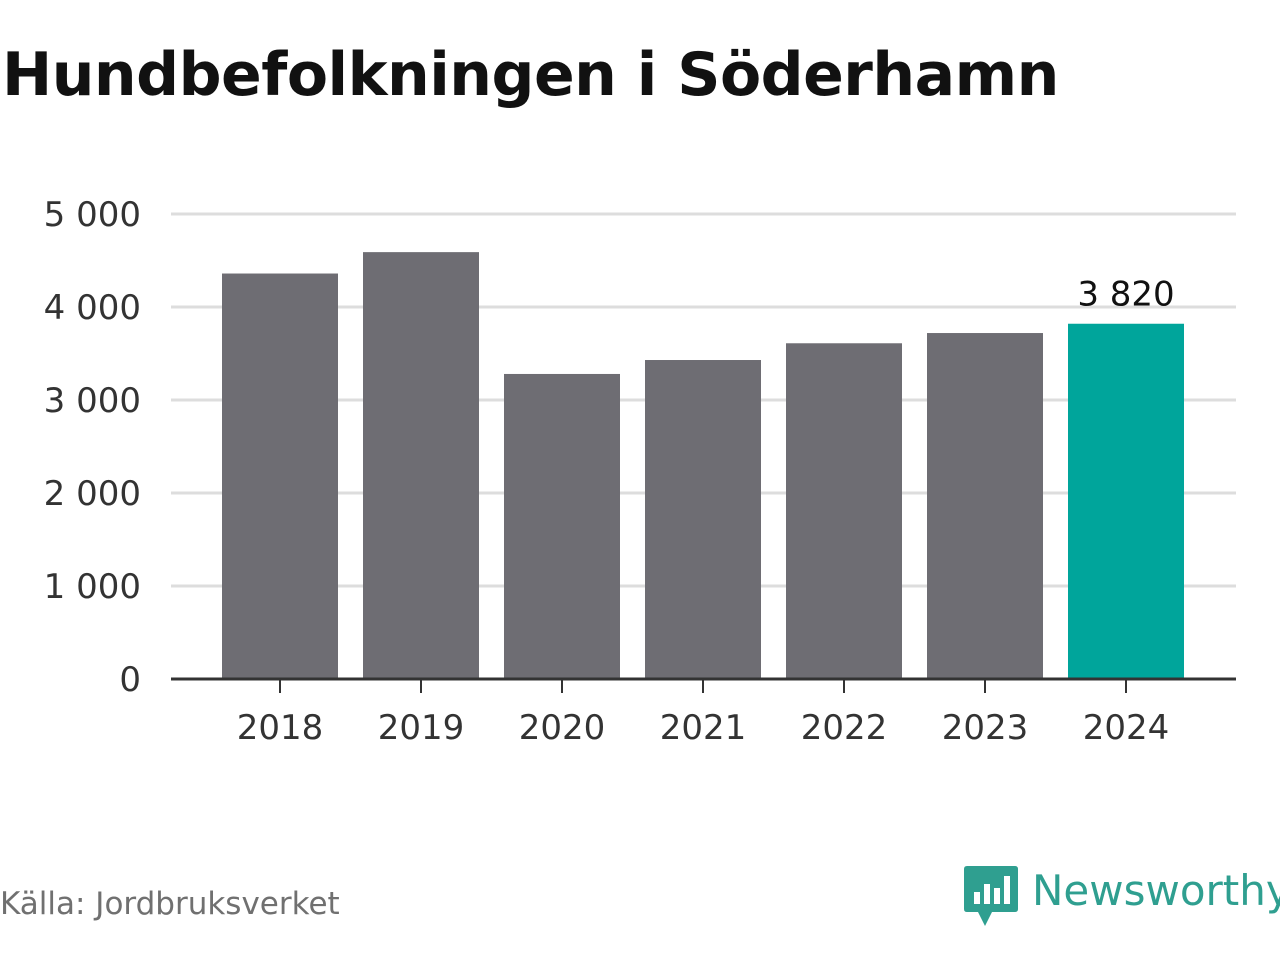  Describe the element at coordinates (1156, 890) in the screenshot. I see `brand-name: Newsworthy` at that location.